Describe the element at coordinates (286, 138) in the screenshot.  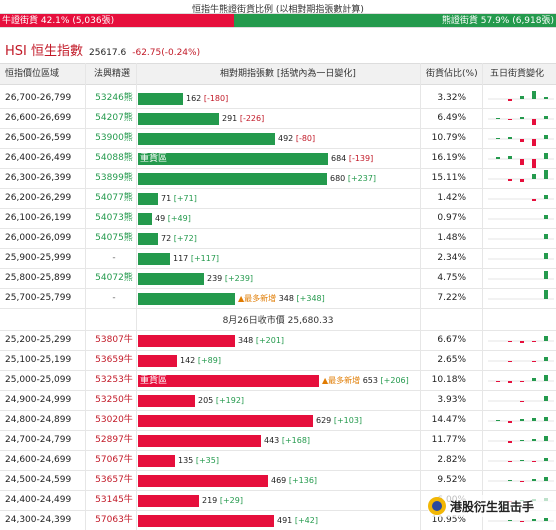
I see `contracts-number: 492` at that location.